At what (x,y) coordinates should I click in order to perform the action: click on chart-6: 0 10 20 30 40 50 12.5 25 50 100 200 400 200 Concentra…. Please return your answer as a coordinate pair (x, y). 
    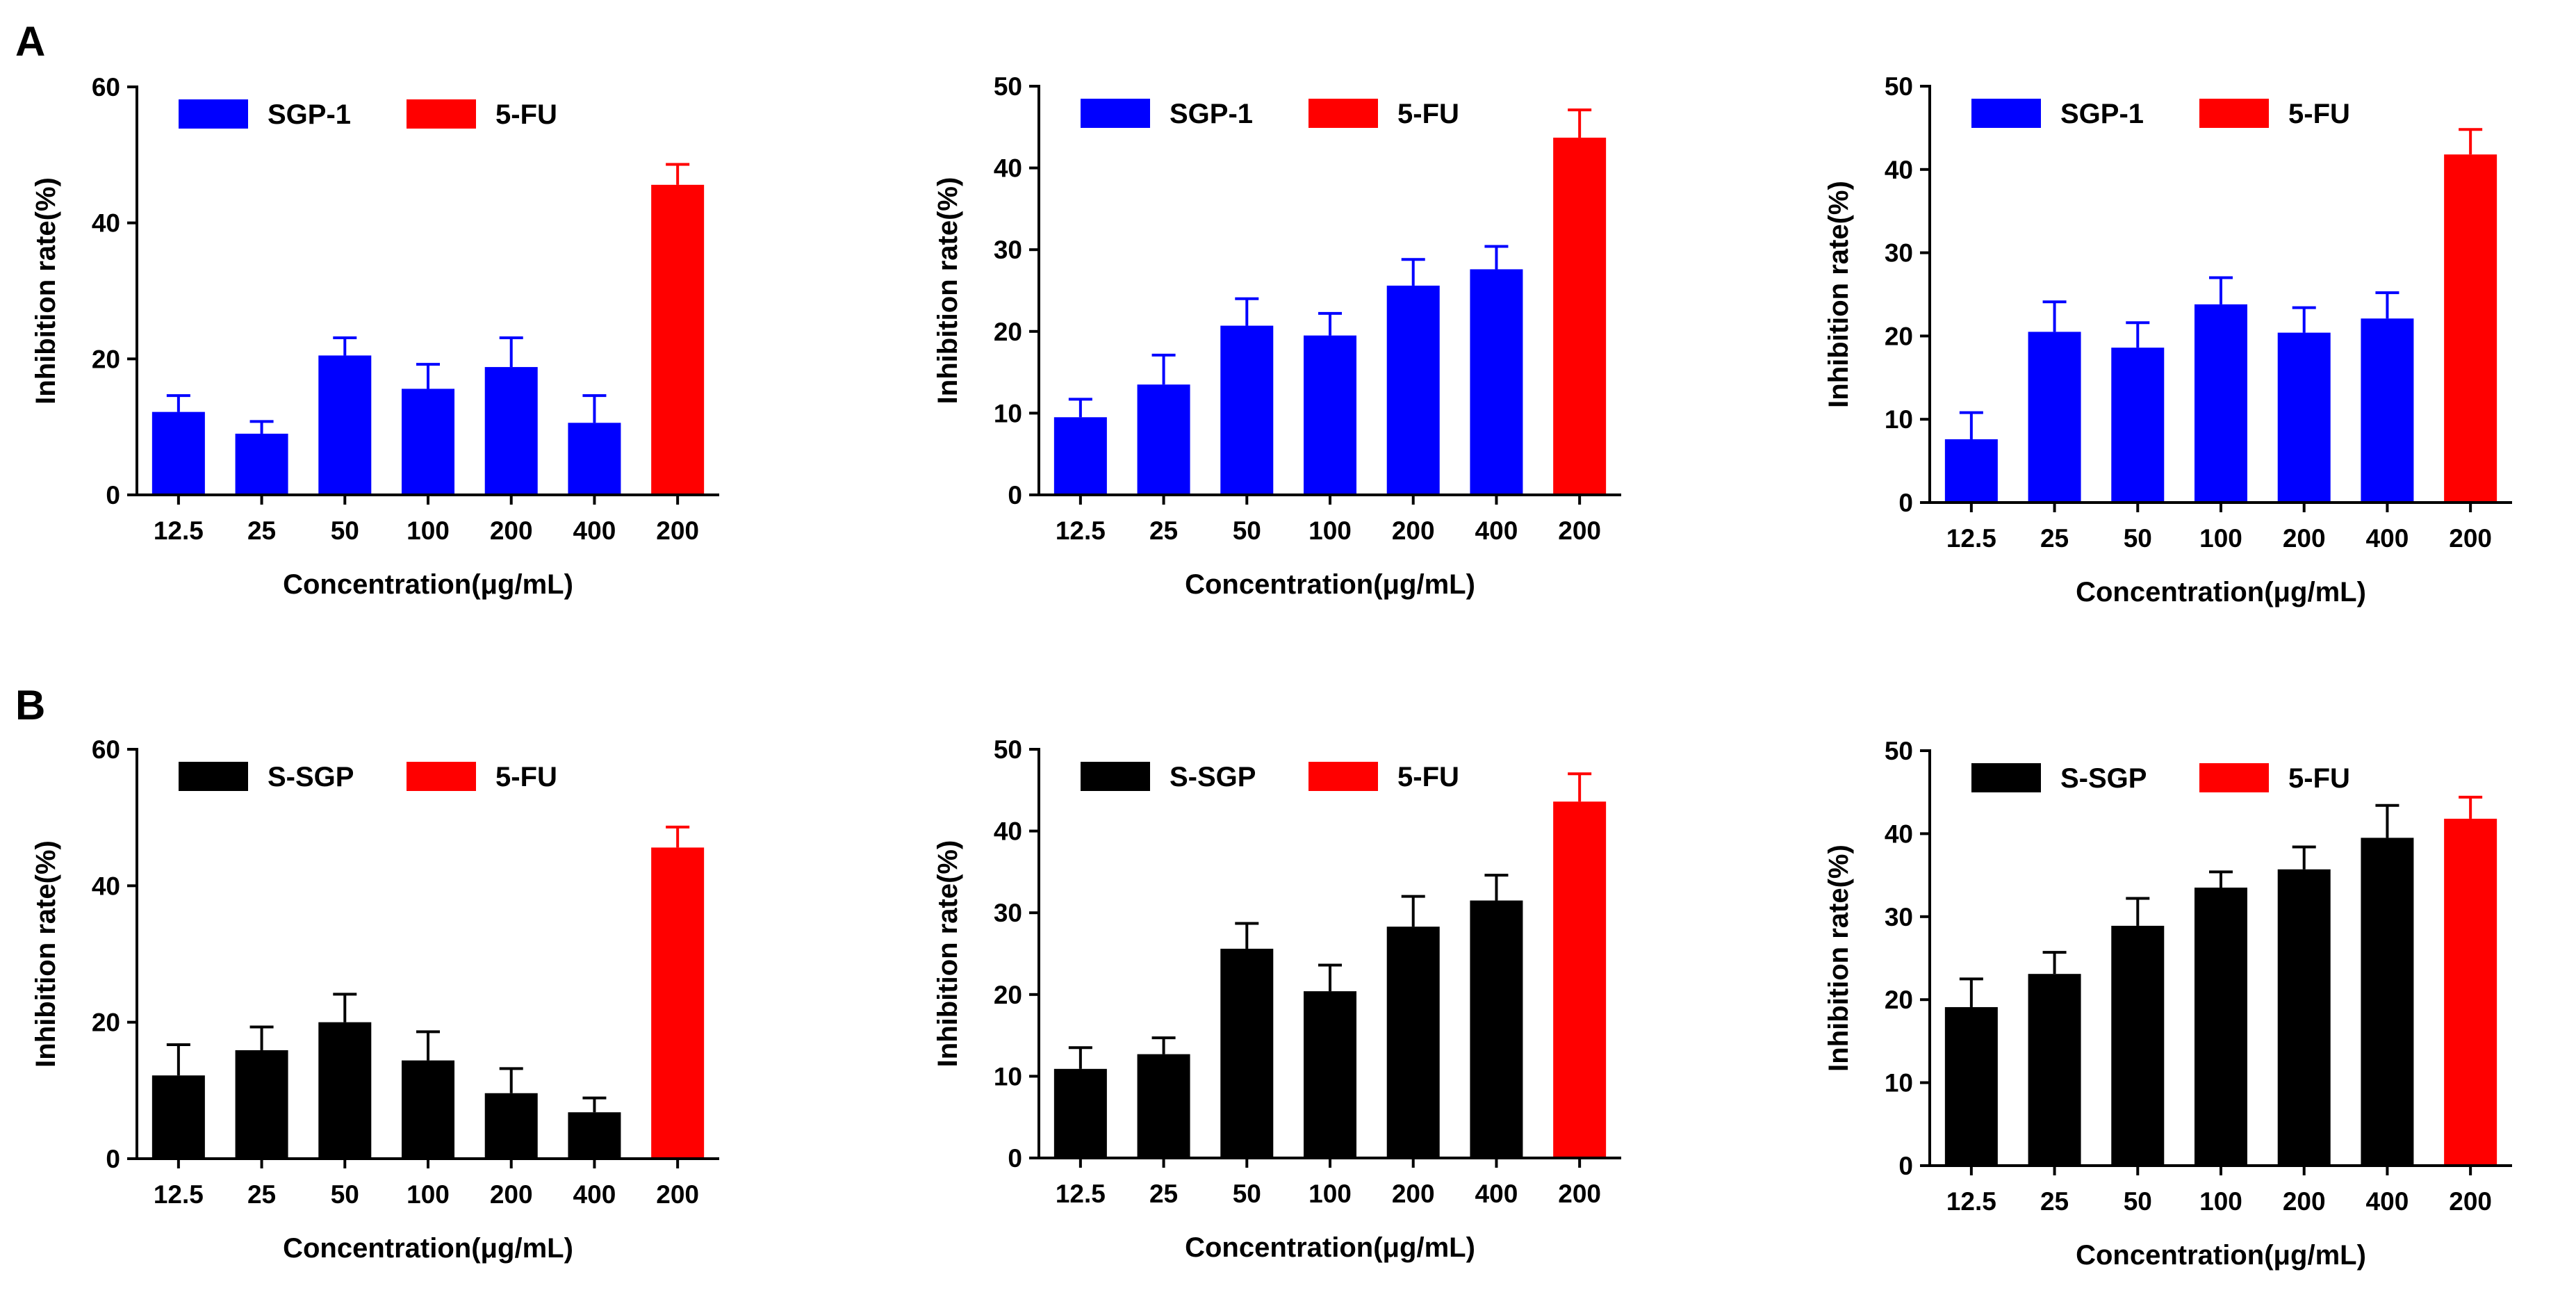
    Looking at the image, I should click on (2167, 1004).